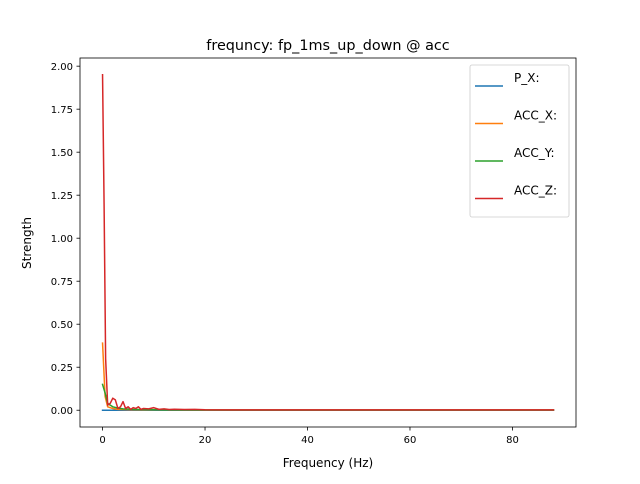  I want to click on y-tick-label: 1.25, so click(62, 196).